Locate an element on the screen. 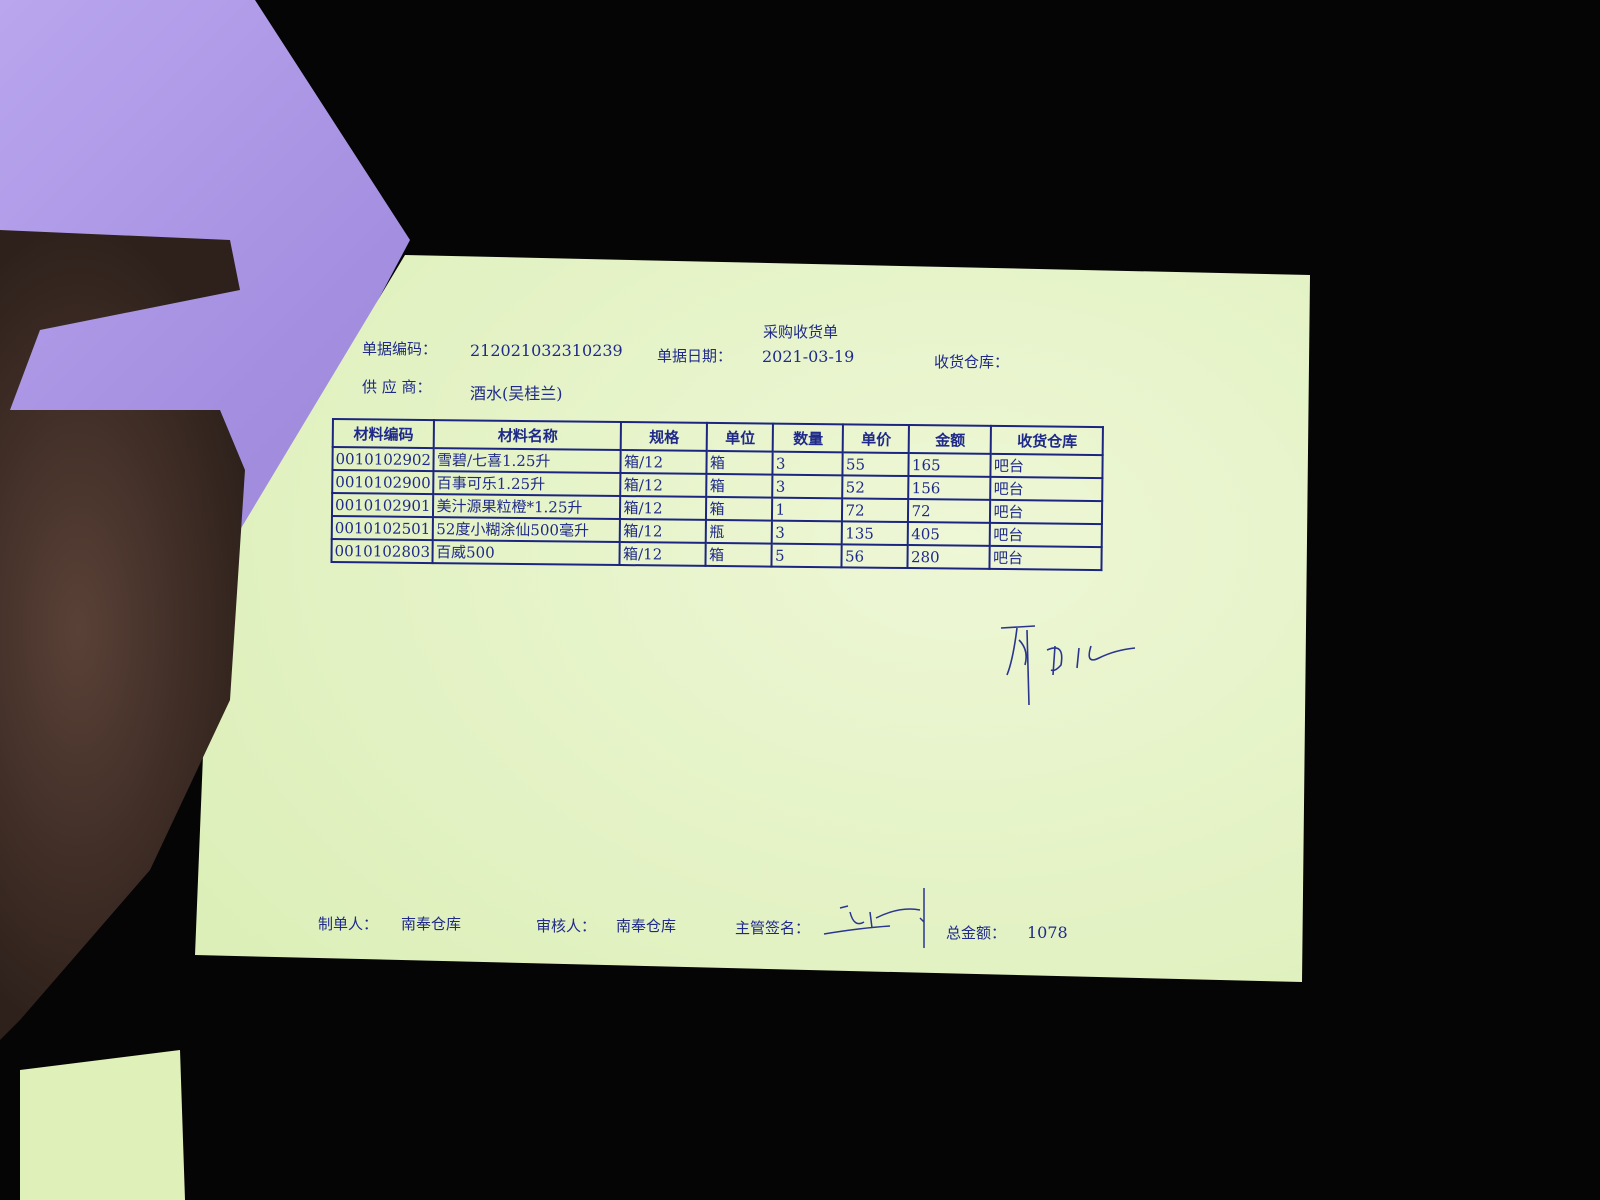  header-cell: 材料名称 is located at coordinates (528, 435).